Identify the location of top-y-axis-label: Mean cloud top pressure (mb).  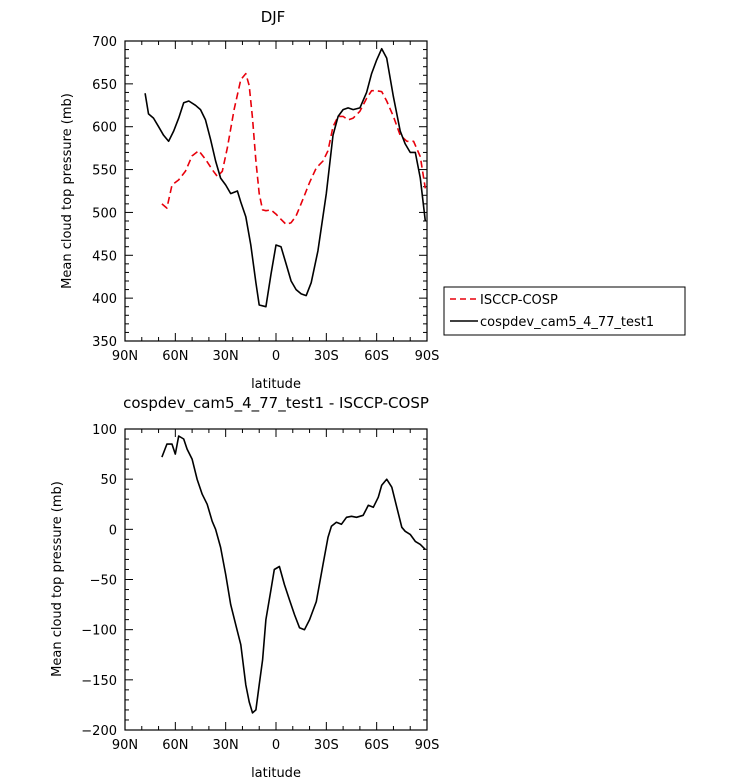
(67, 191).